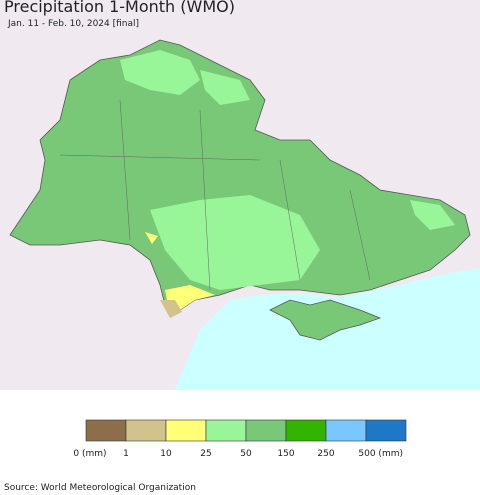 Image resolution: width=480 pixels, height=495 pixels. I want to click on legend-label: 10, so click(166, 454).